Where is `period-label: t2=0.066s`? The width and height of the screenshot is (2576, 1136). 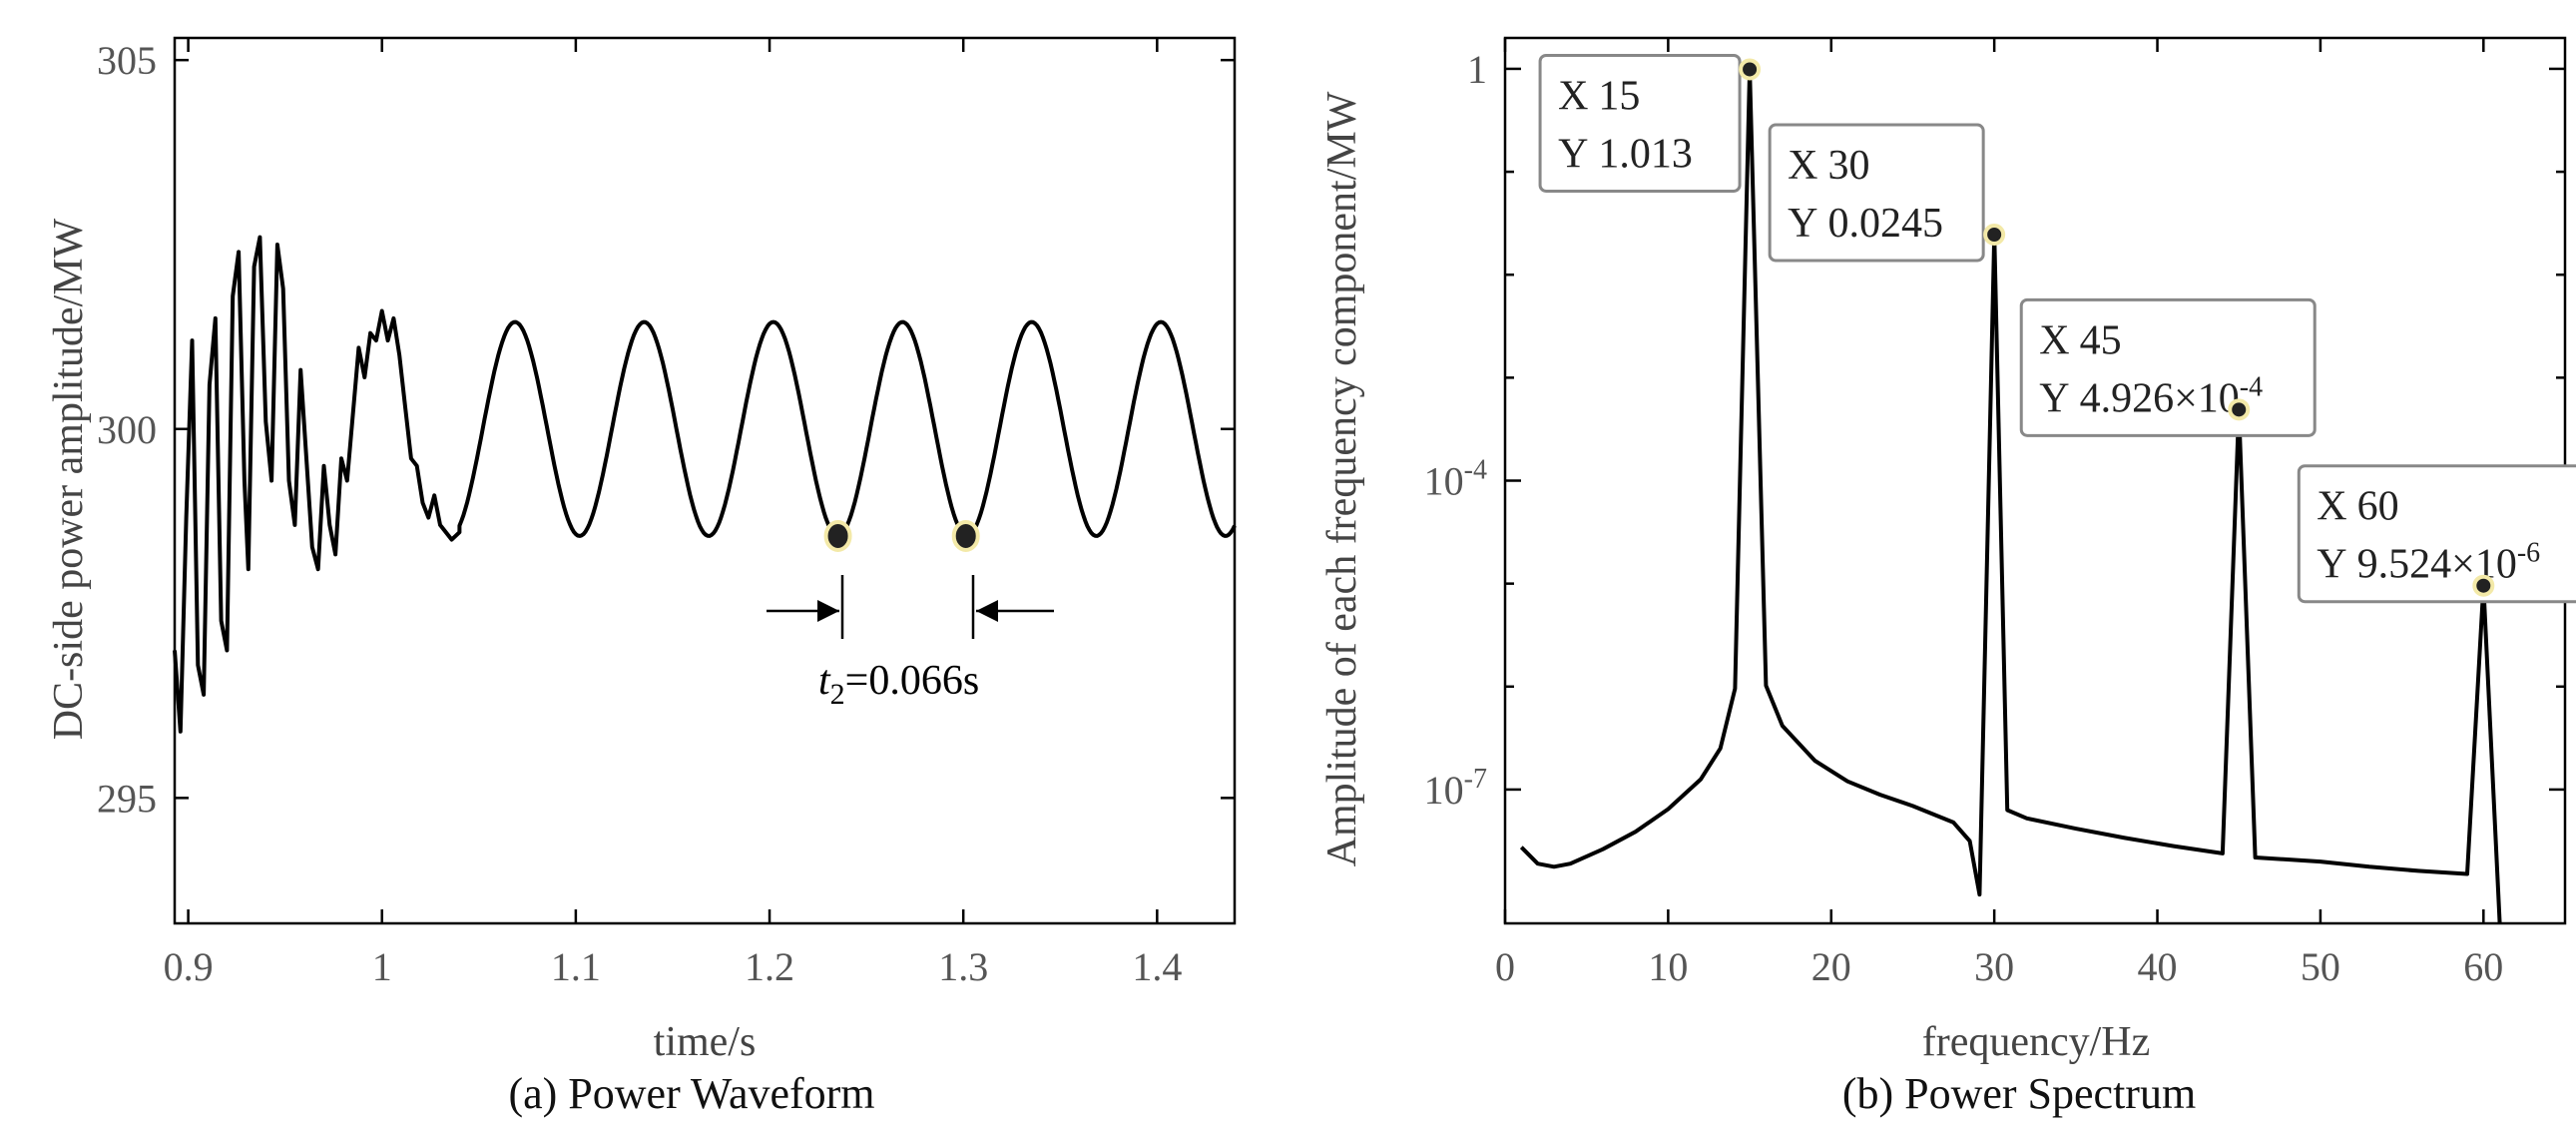 period-label: t2=0.066s is located at coordinates (898, 685).